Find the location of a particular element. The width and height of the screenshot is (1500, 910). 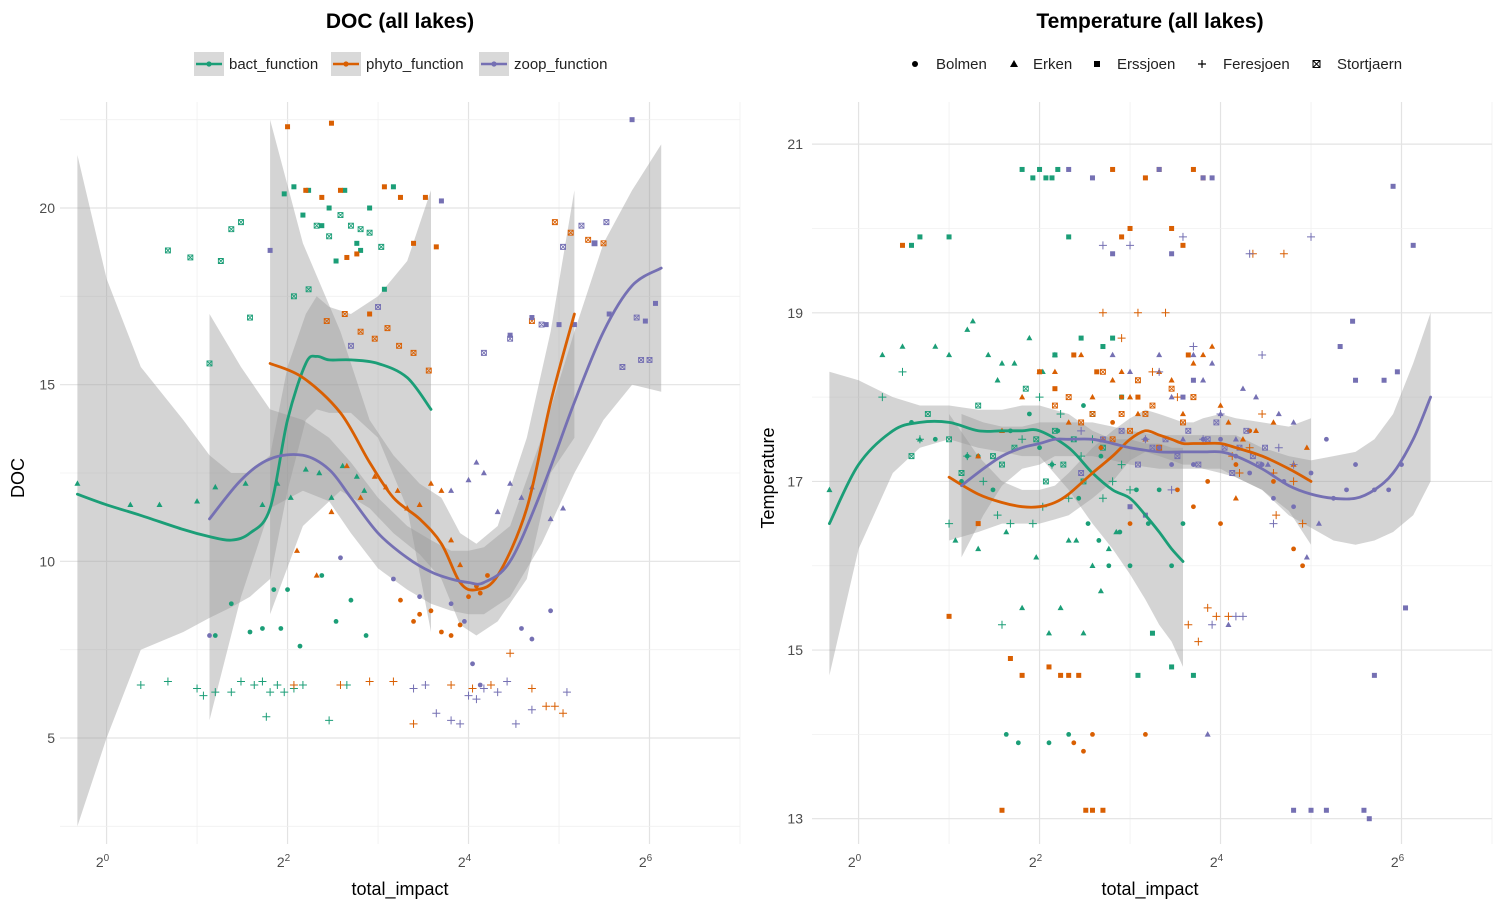

legend-label-erssjoen: Erssjoen is located at coordinates (1146, 64).